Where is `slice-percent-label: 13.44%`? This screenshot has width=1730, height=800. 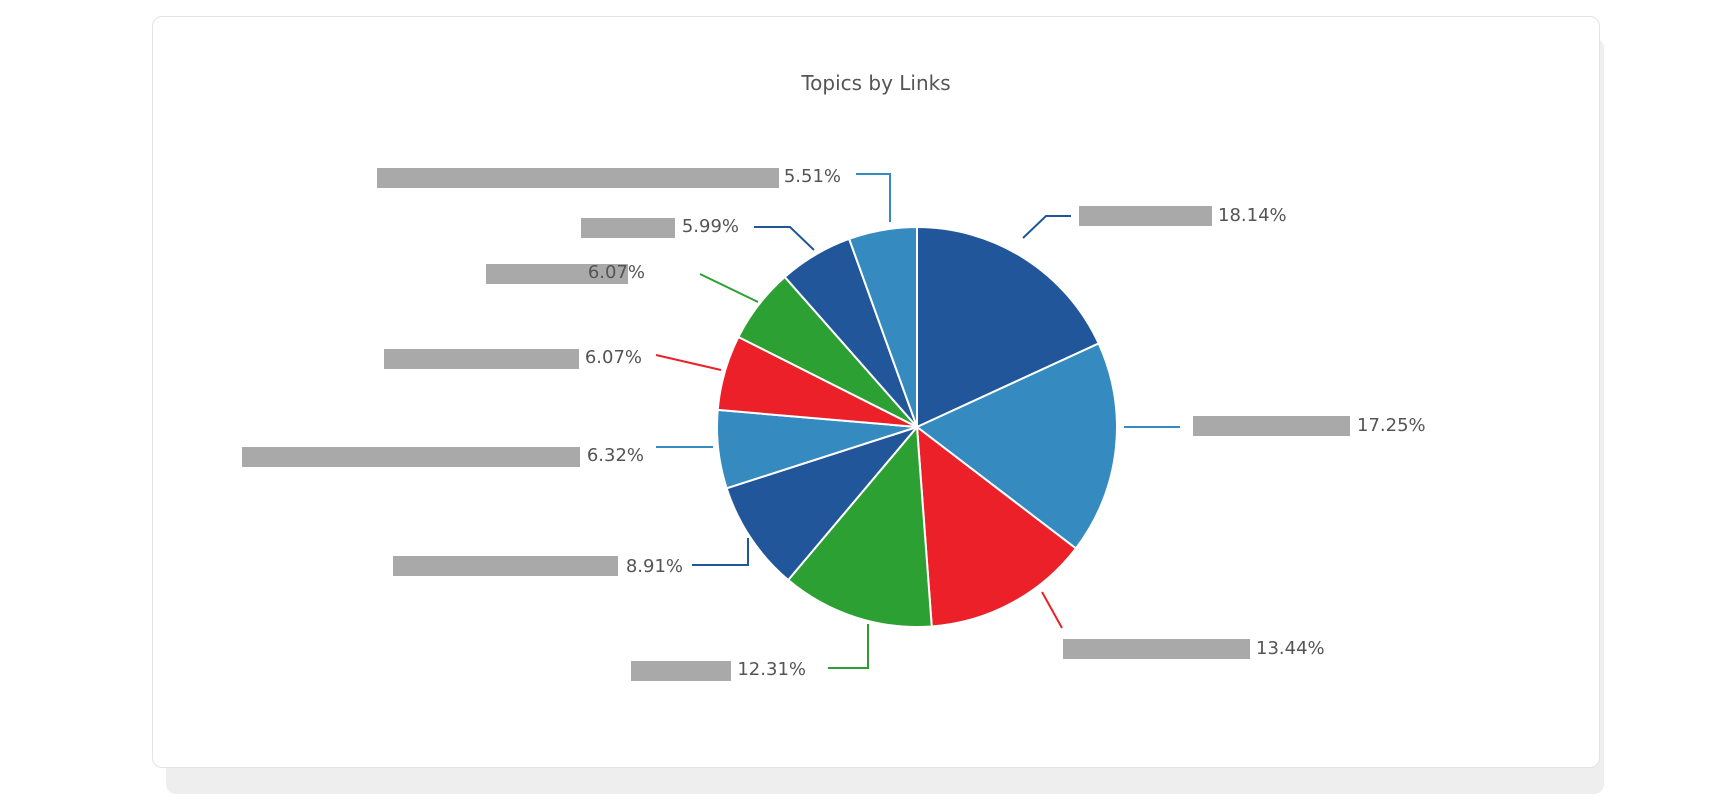
slice-percent-label: 13.44% is located at coordinates (1290, 648).